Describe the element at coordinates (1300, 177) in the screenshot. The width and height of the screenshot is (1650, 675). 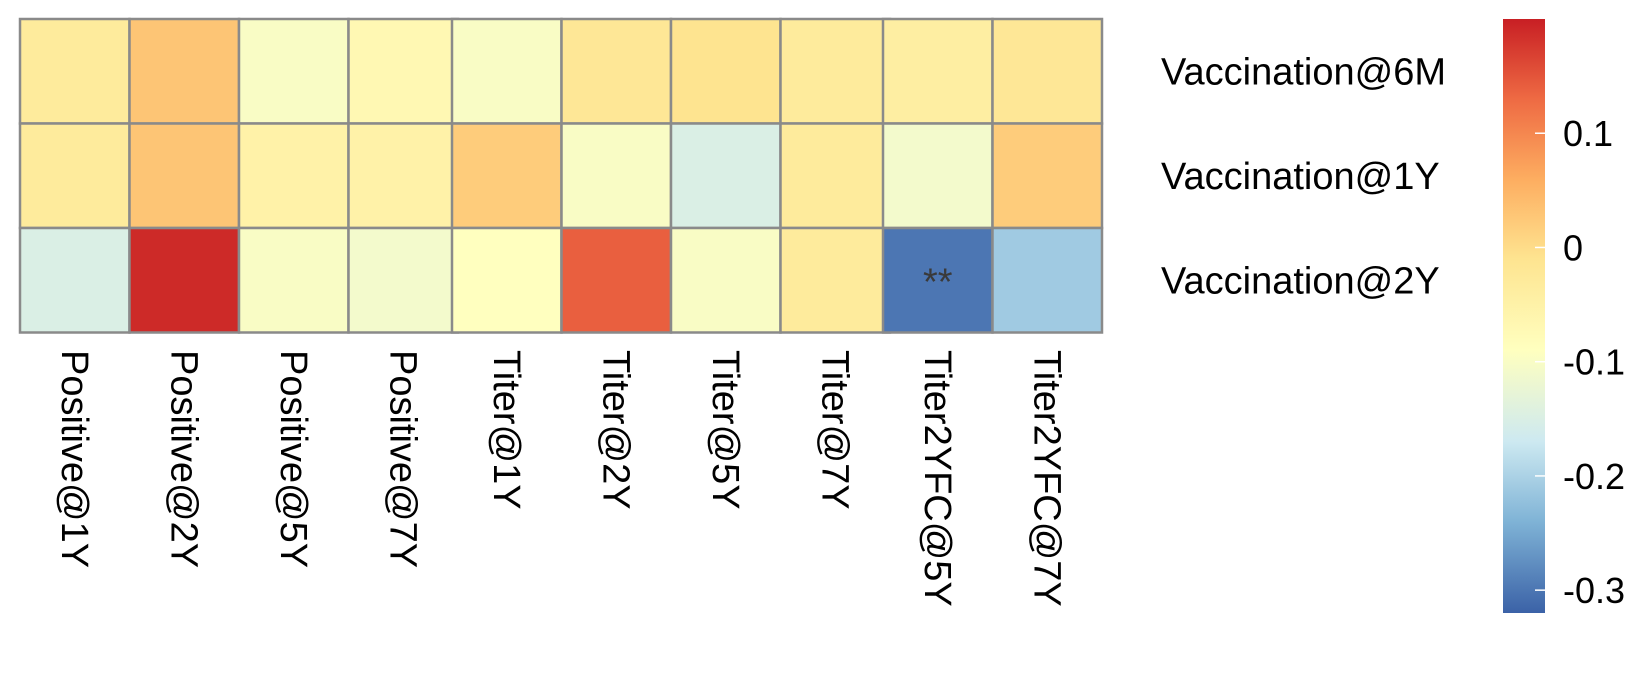
I see `row-label-vaccination-1y: Vaccination@1Y` at that location.